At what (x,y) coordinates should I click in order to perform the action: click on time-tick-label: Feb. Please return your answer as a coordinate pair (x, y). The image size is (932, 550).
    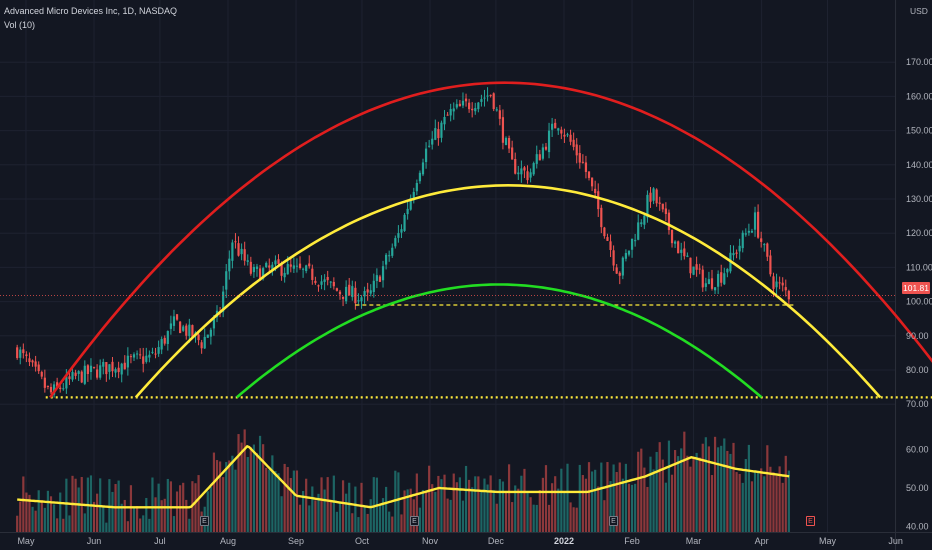
    Looking at the image, I should click on (632, 541).